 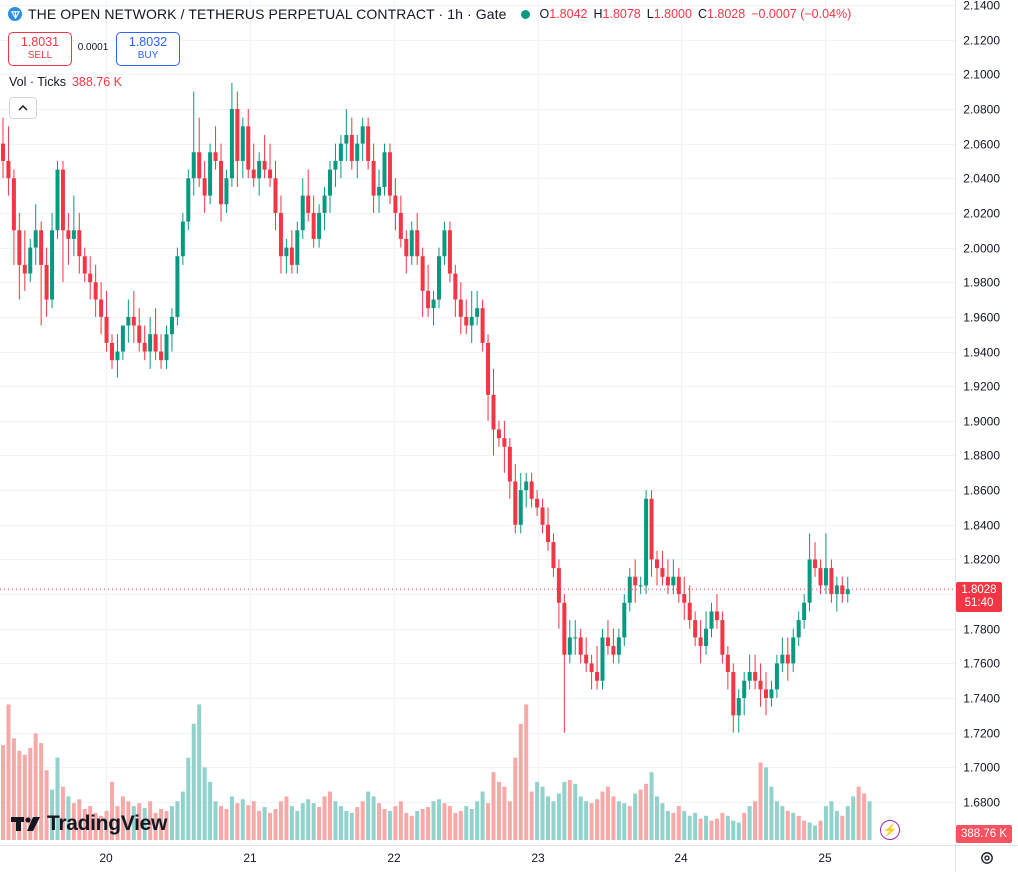 What do you see at coordinates (890, 830) in the screenshot?
I see `lightning-icon: ⚡` at bounding box center [890, 830].